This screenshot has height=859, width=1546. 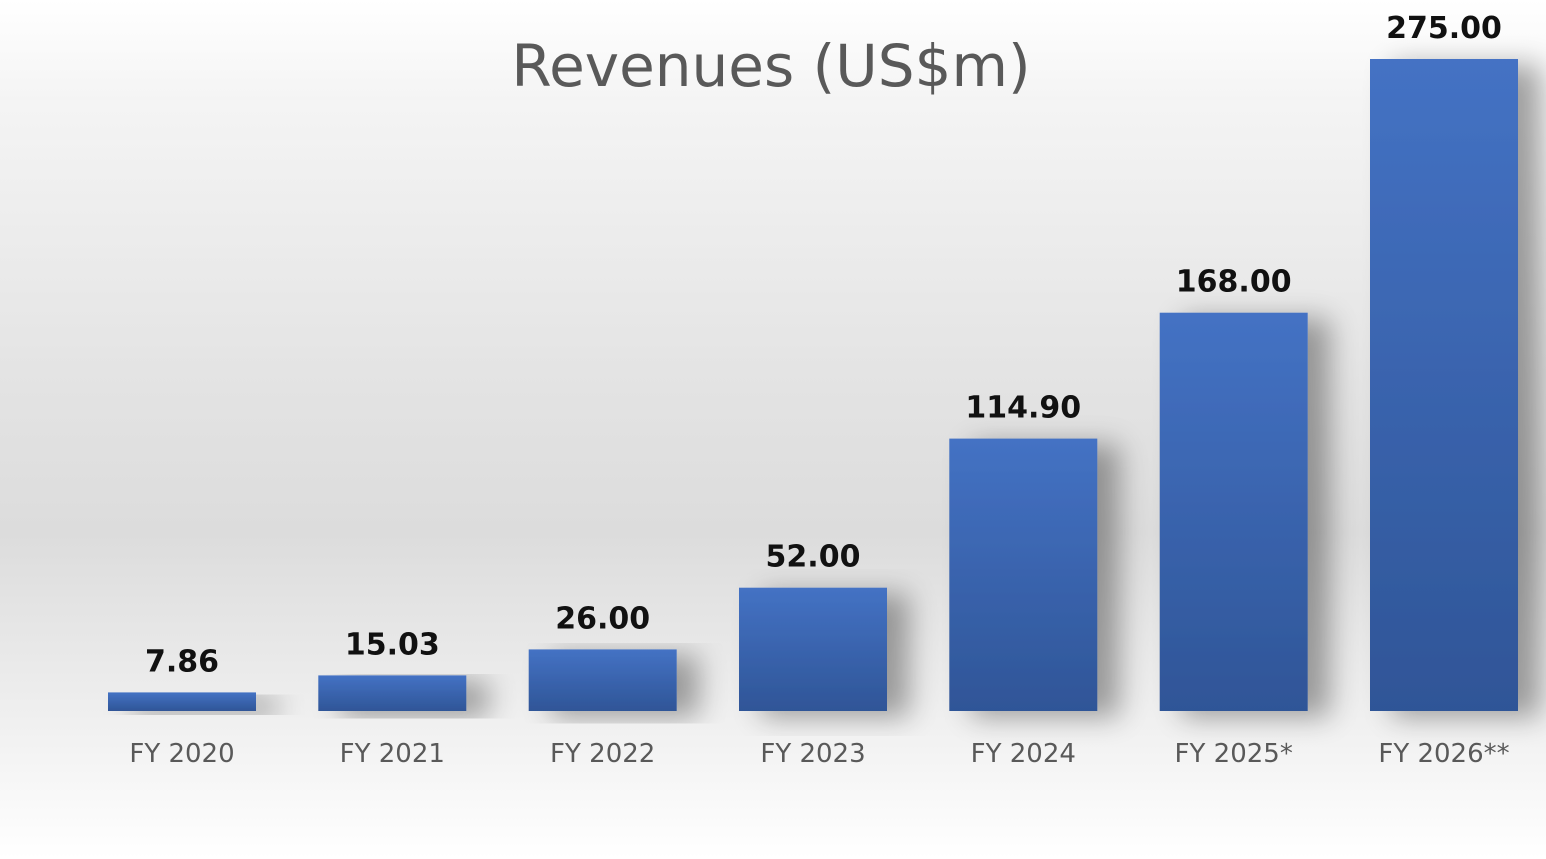 What do you see at coordinates (1023, 574) in the screenshot?
I see `bar-fy-2024` at bounding box center [1023, 574].